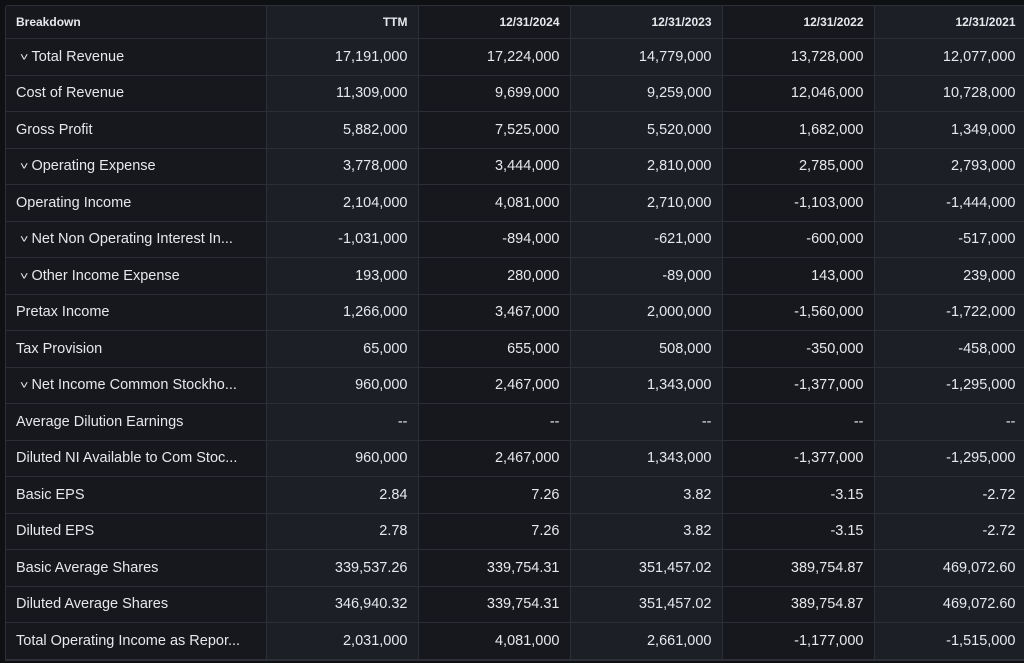  Describe the element at coordinates (93, 166) in the screenshot. I see `row-label-text: Operating Expense` at that location.